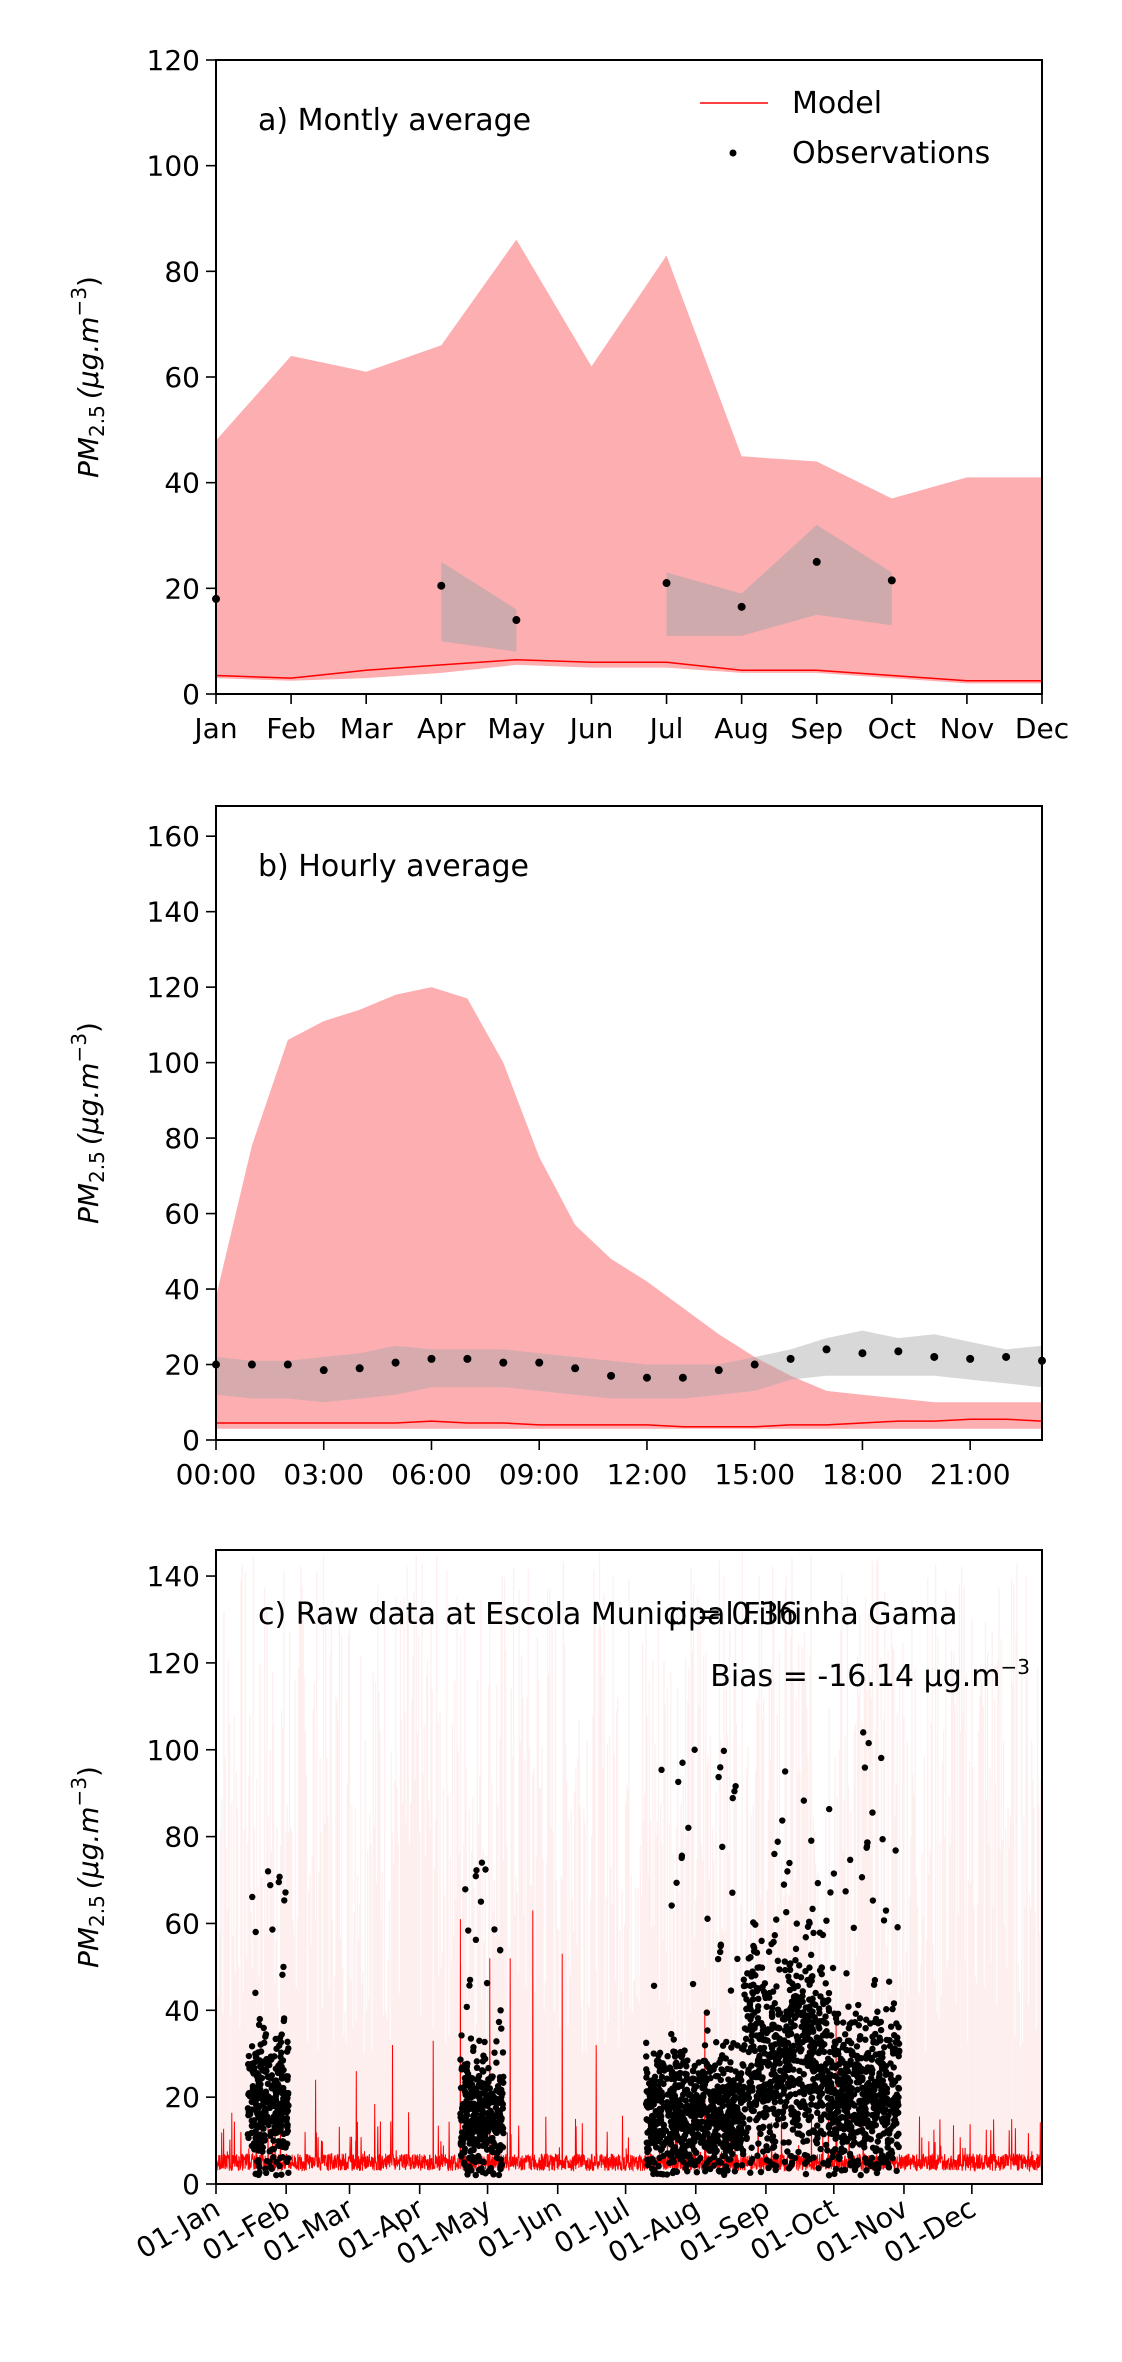  What do you see at coordinates (754, 1474) in the screenshot?
I see `x-tick-label: 15:00` at bounding box center [754, 1474].